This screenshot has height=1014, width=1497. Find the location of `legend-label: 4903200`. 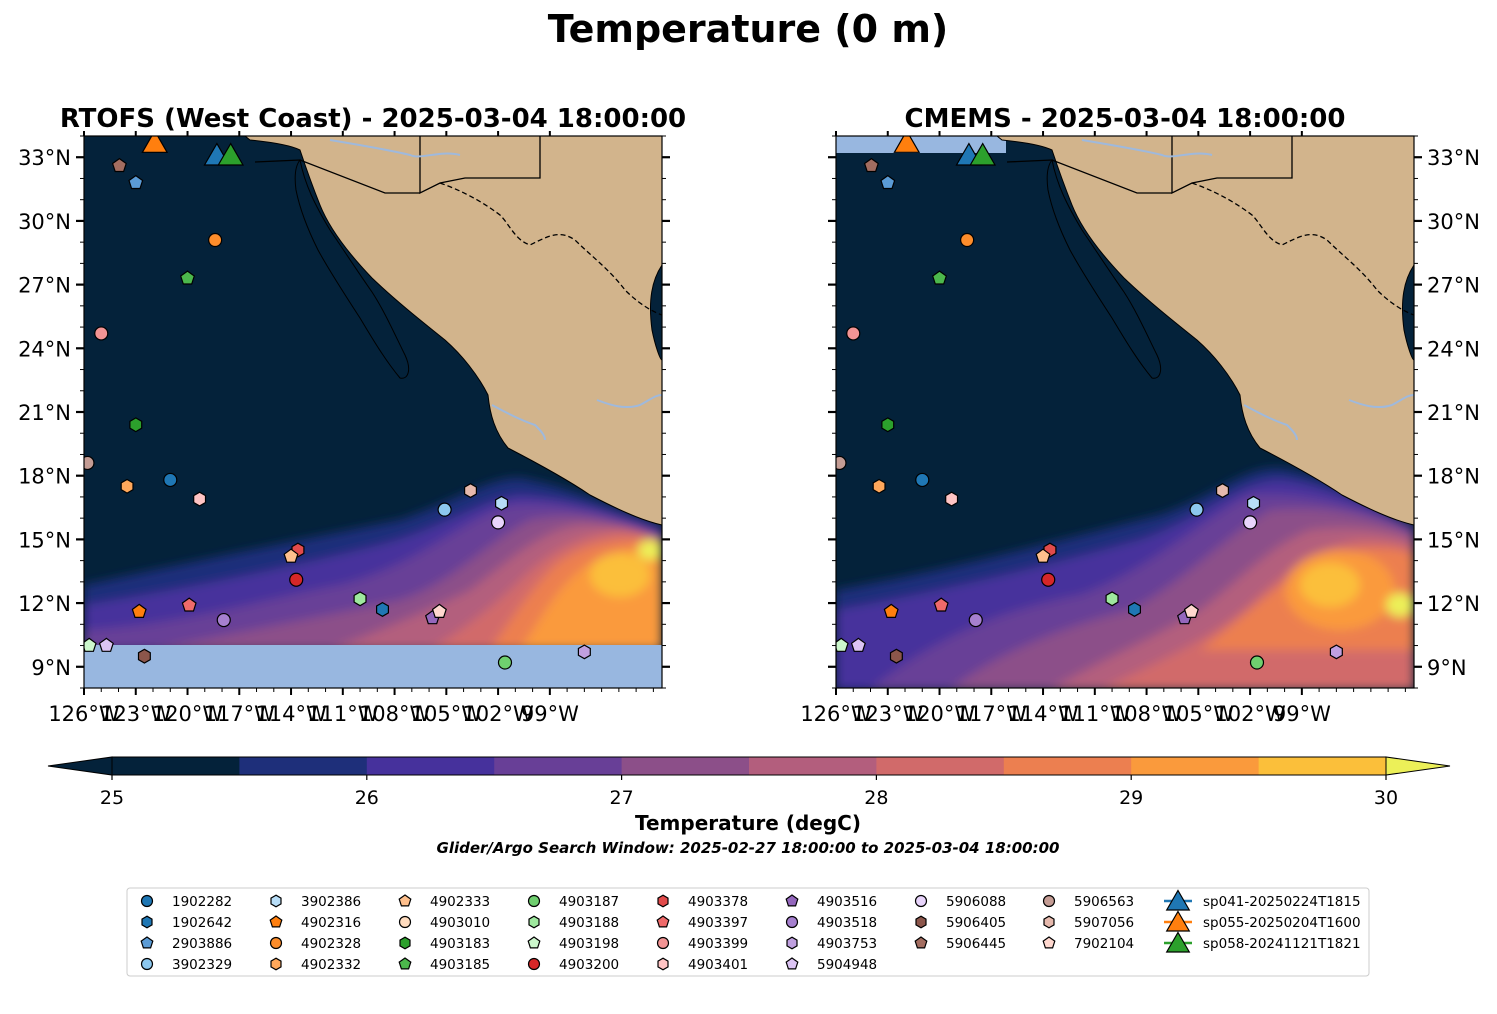

legend-label: 4903200 is located at coordinates (589, 965).